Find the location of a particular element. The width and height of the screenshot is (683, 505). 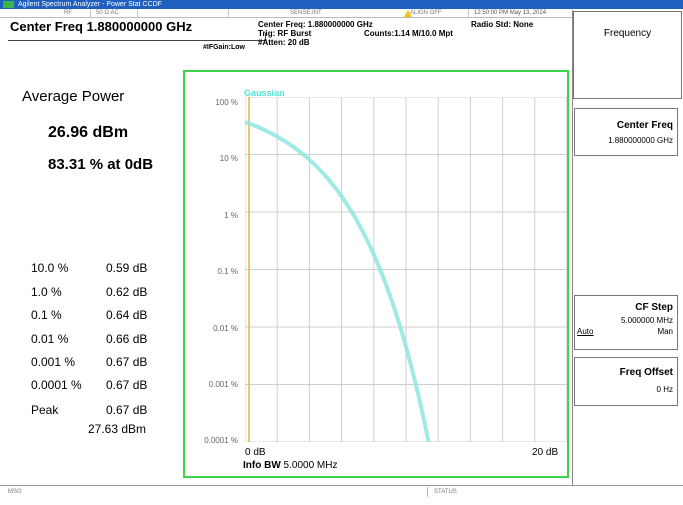

radio-std: Radio Std: None is located at coordinates (502, 24).